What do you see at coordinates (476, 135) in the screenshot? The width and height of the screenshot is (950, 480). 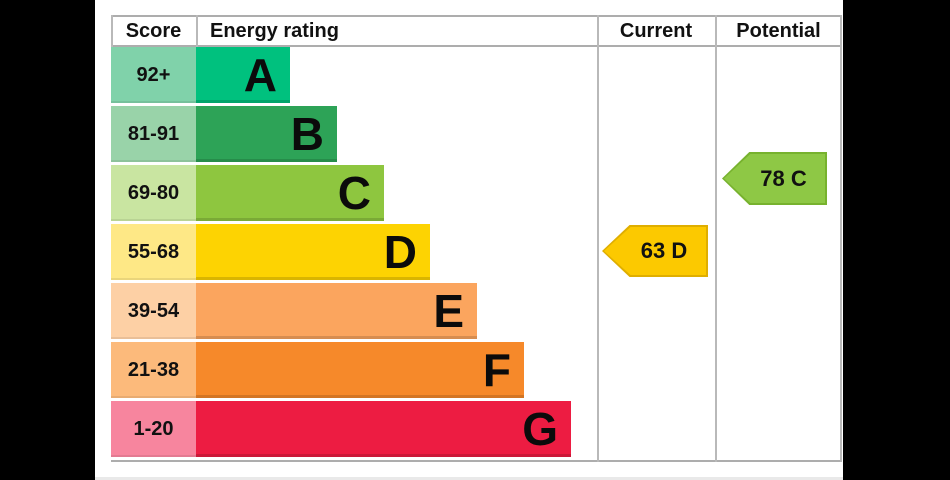 I see `band-row-b: 81-91 B` at bounding box center [476, 135].